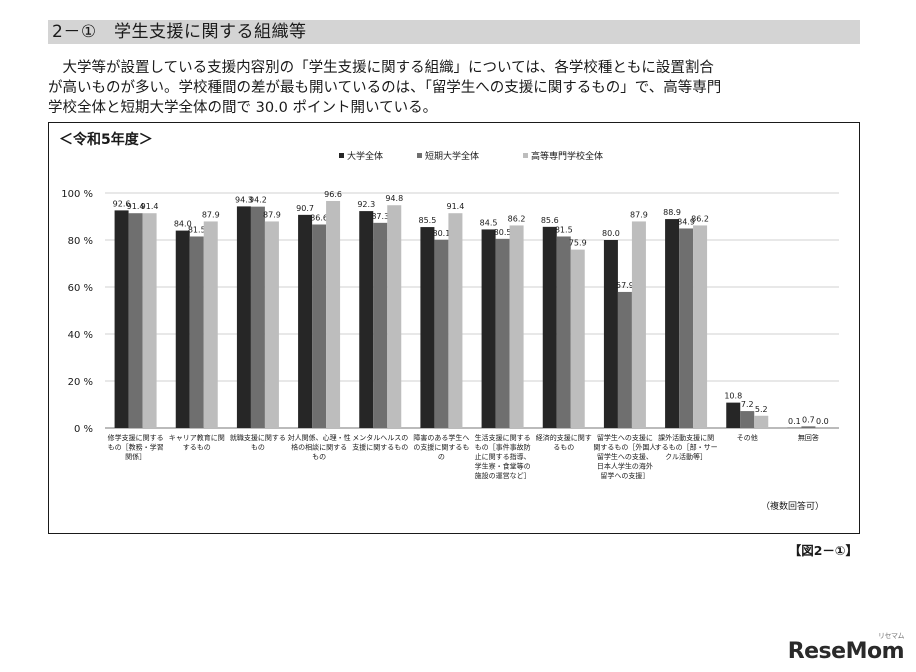  I want to click on legend-label: 大学全体, so click(365, 156).